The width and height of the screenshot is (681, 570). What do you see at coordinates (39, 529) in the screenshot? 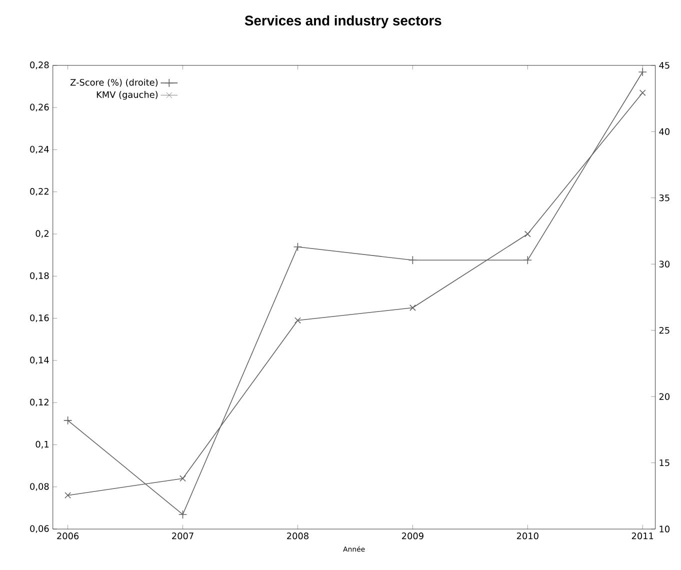
I see `y-tick-label: 0,06` at bounding box center [39, 529].